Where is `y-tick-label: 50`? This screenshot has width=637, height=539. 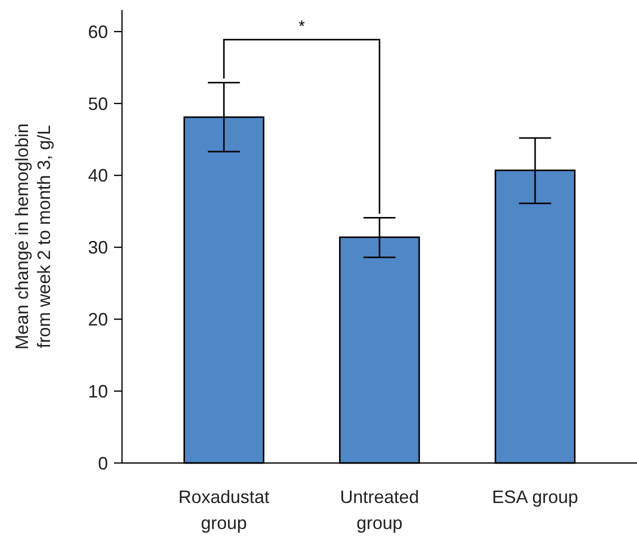 y-tick-label: 50 is located at coordinates (98, 104).